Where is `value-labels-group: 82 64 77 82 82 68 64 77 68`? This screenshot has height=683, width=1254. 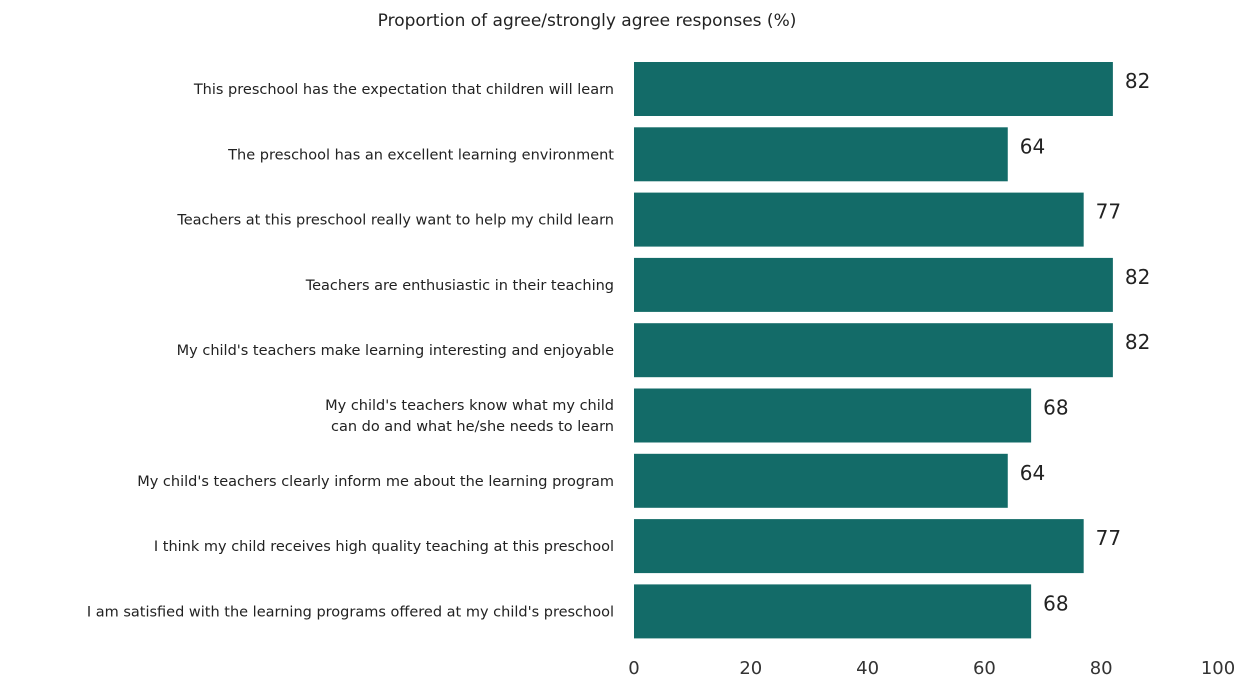
value-labels-group: 82 64 77 82 82 68 64 77 68 is located at coordinates (1085, 342).